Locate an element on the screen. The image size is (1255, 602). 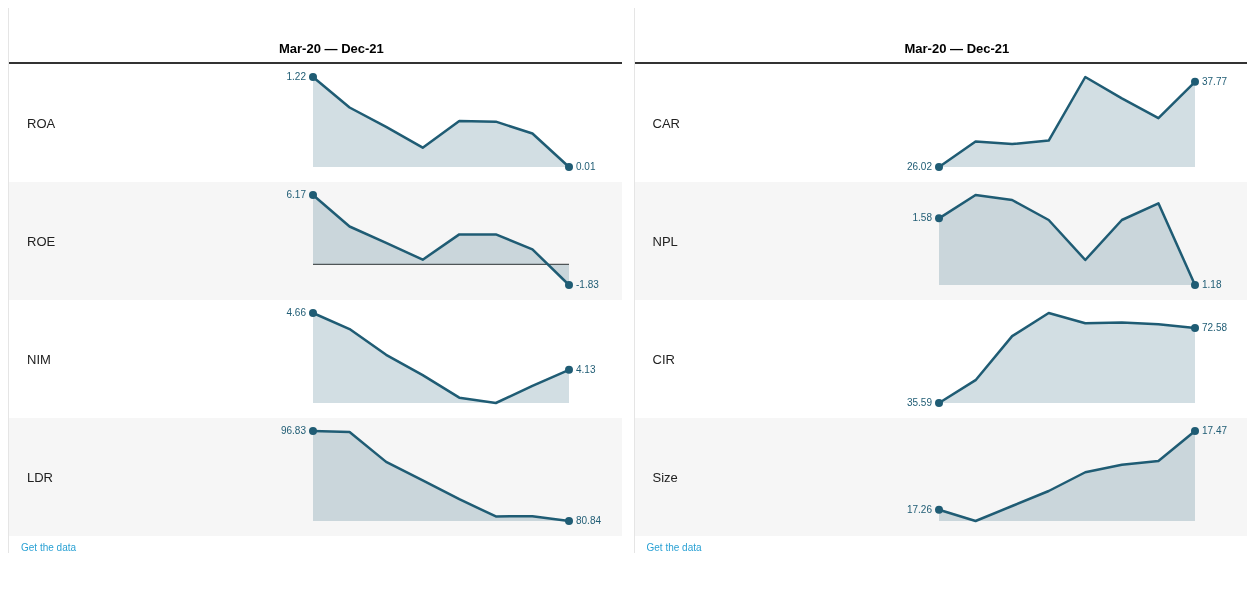
data-label: 0.01 is located at coordinates (586, 166).